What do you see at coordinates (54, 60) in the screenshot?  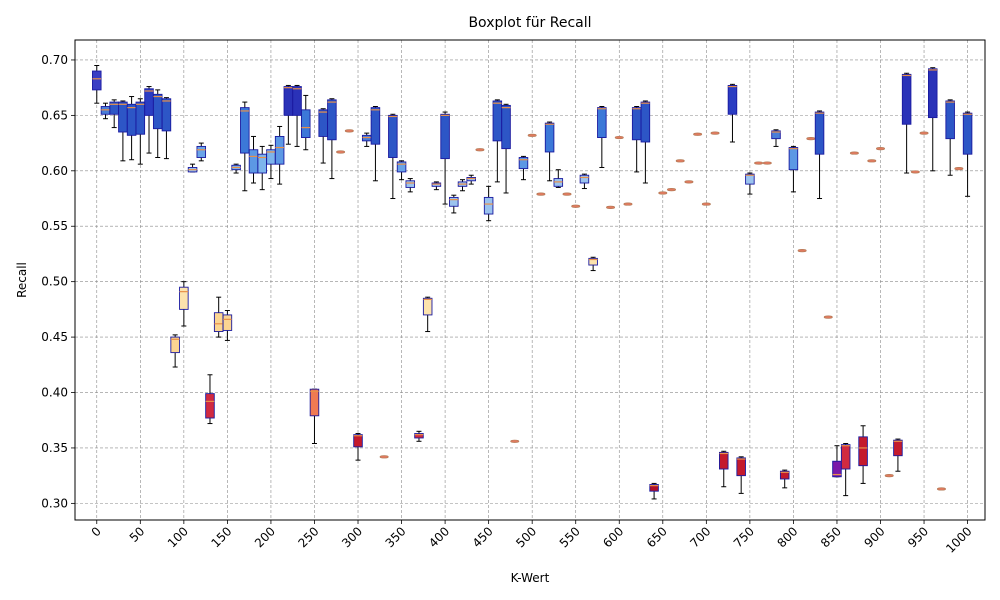 I see `y-tick-label: 0.70` at bounding box center [54, 60].